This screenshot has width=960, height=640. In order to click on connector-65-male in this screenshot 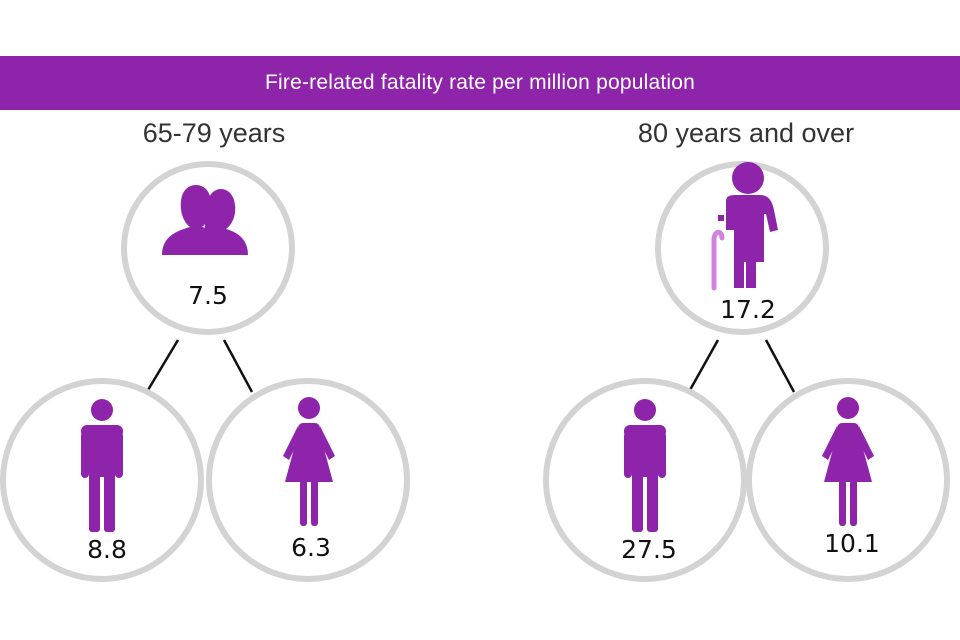, I will do `click(163, 365)`.